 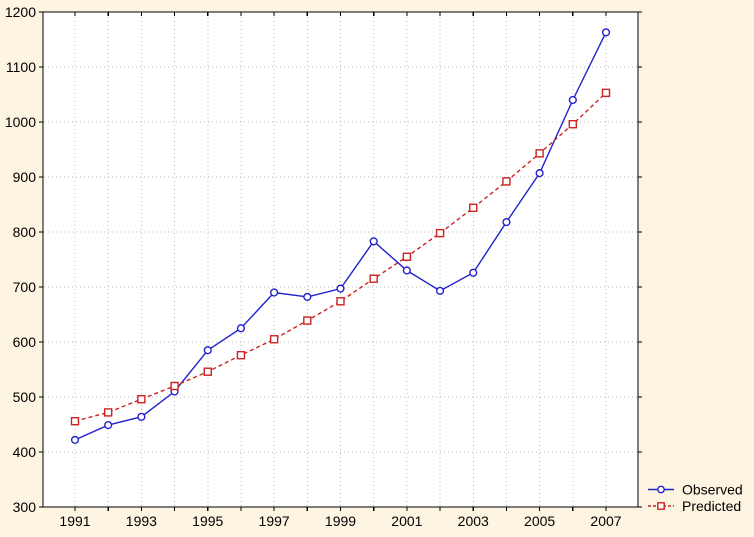 I want to click on y-axis-label: 800, so click(x=25, y=232).